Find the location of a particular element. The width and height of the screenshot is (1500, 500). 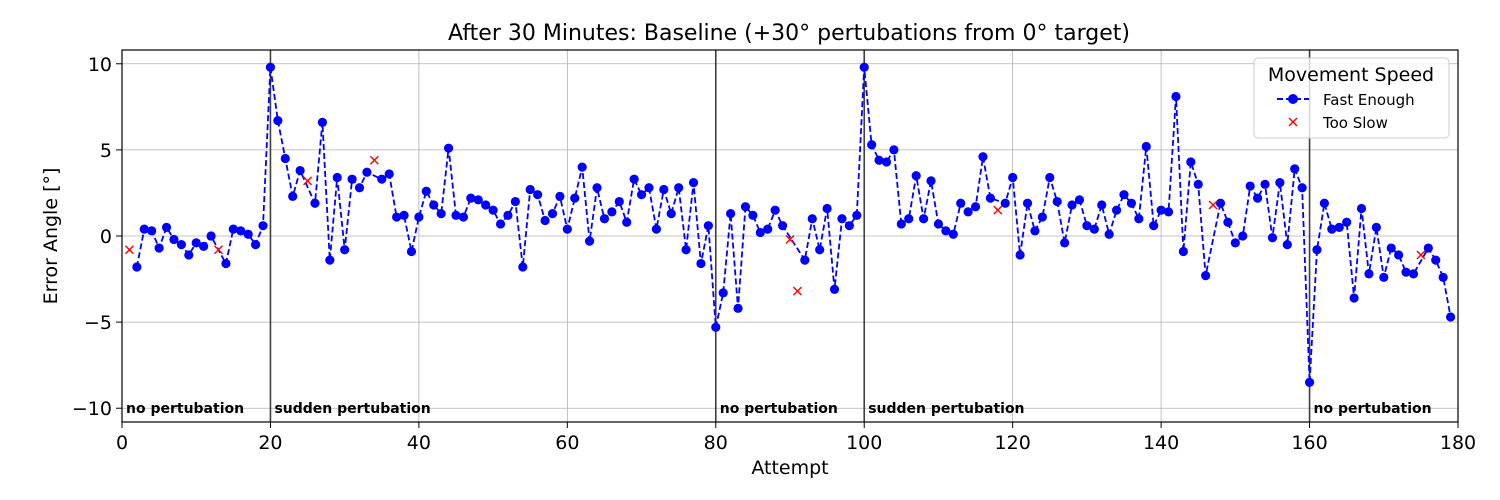

legend-slow-marker is located at coordinates (1293, 122).